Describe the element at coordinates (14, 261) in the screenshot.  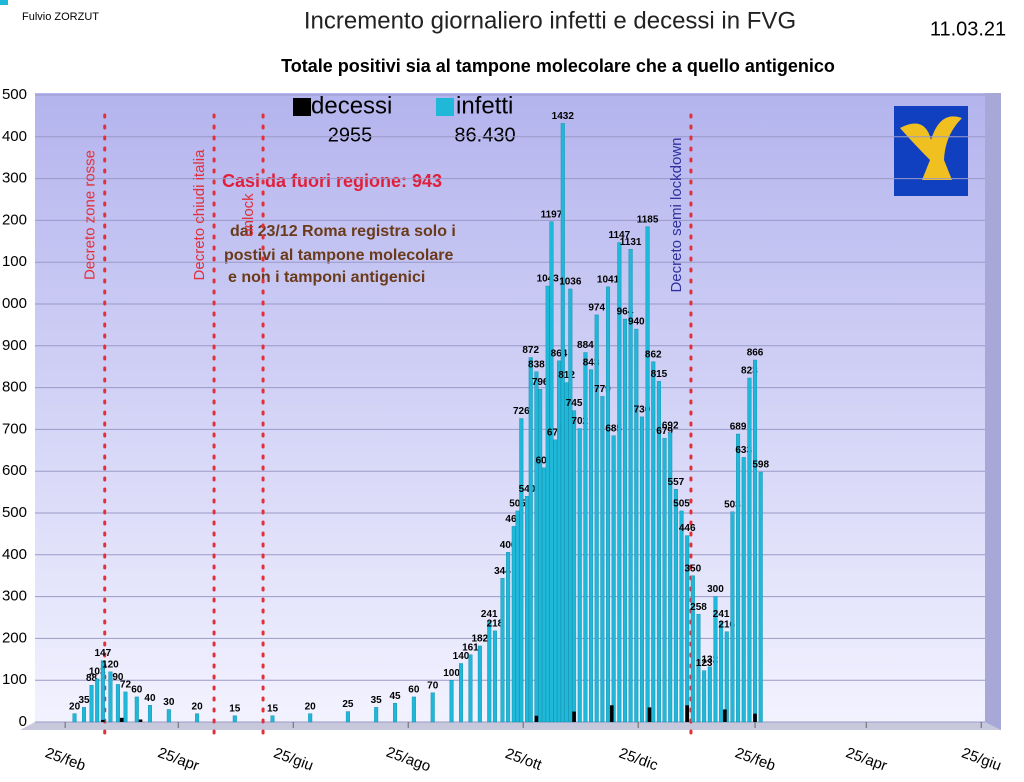
I see `y-tick-label: 100` at that location.